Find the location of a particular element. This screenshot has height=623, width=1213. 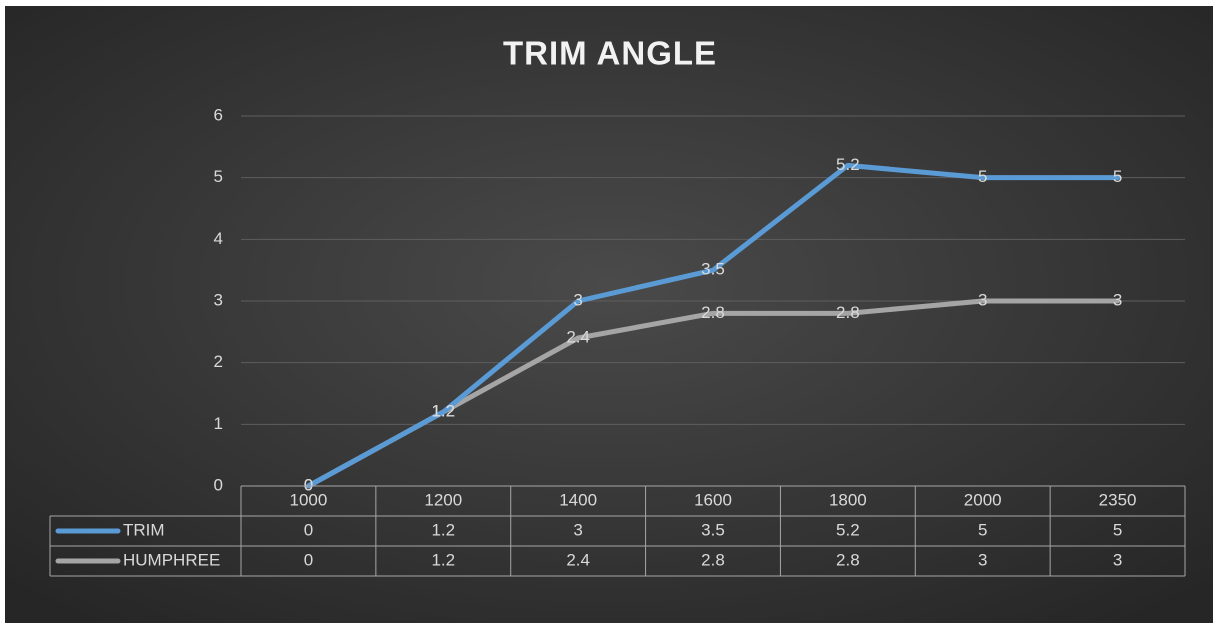

x-tick-label: 2000 is located at coordinates (983, 499).